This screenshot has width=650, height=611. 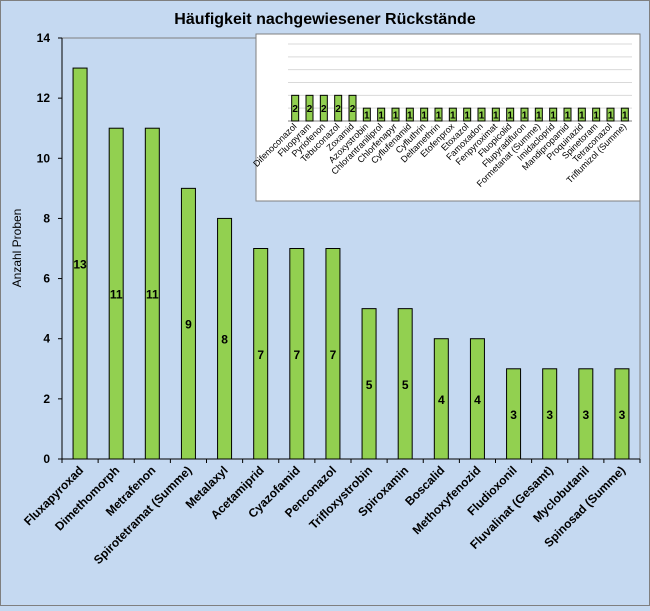 What do you see at coordinates (17, 248) in the screenshot?
I see `y-axis-label: Anzahl Proben` at bounding box center [17, 248].